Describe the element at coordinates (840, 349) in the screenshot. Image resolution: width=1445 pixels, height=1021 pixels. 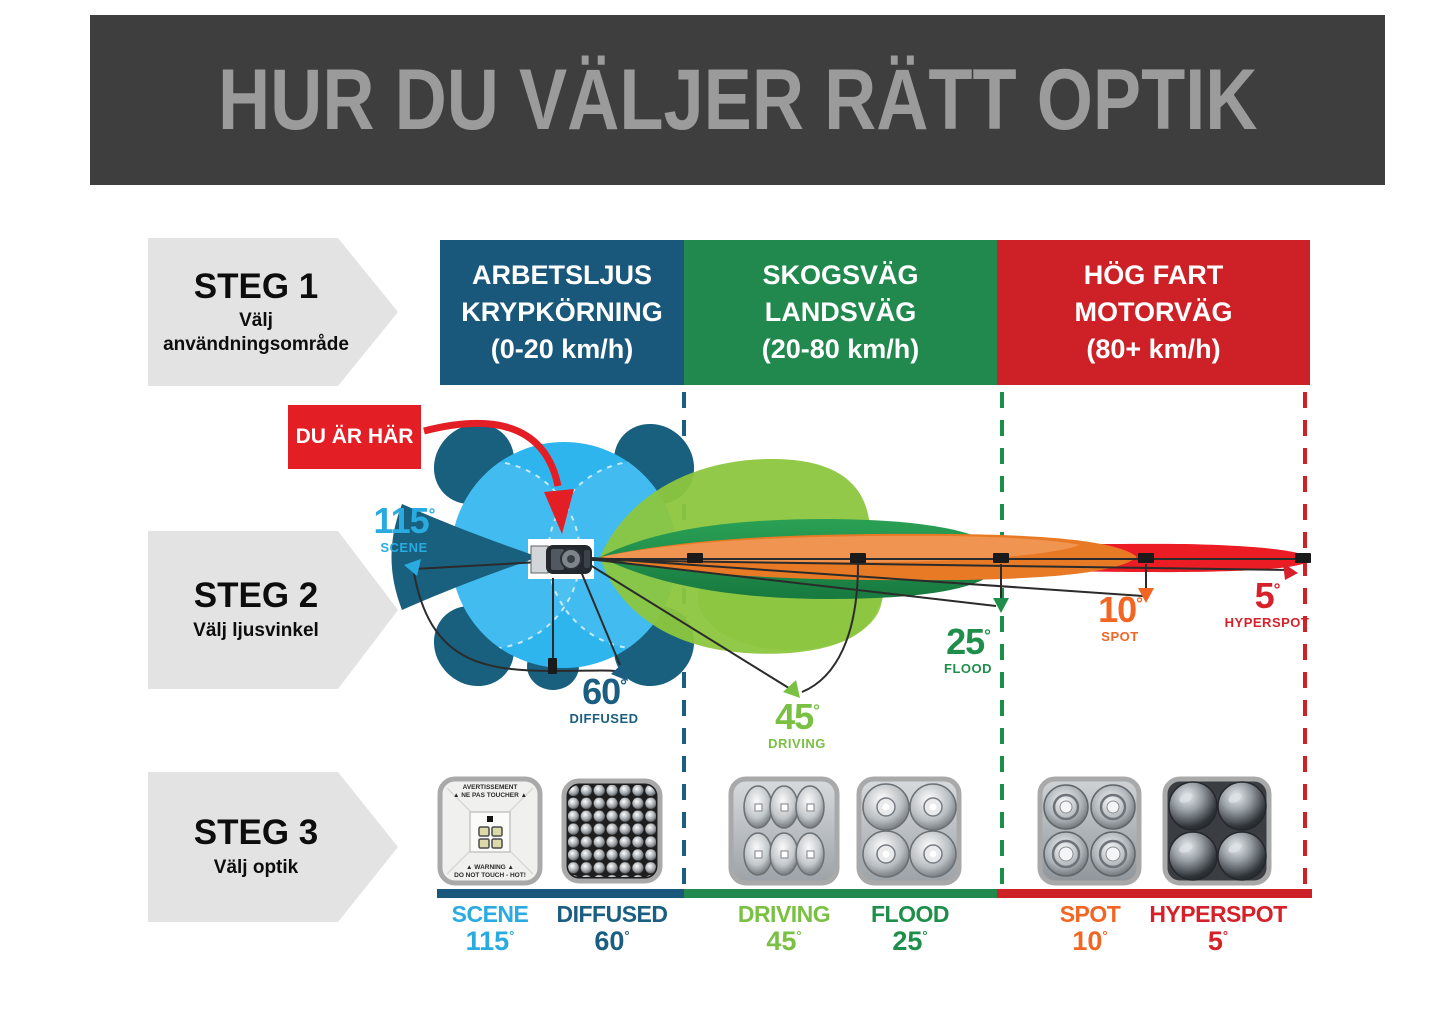
I see `category-line: (20-80 km/h)` at that location.